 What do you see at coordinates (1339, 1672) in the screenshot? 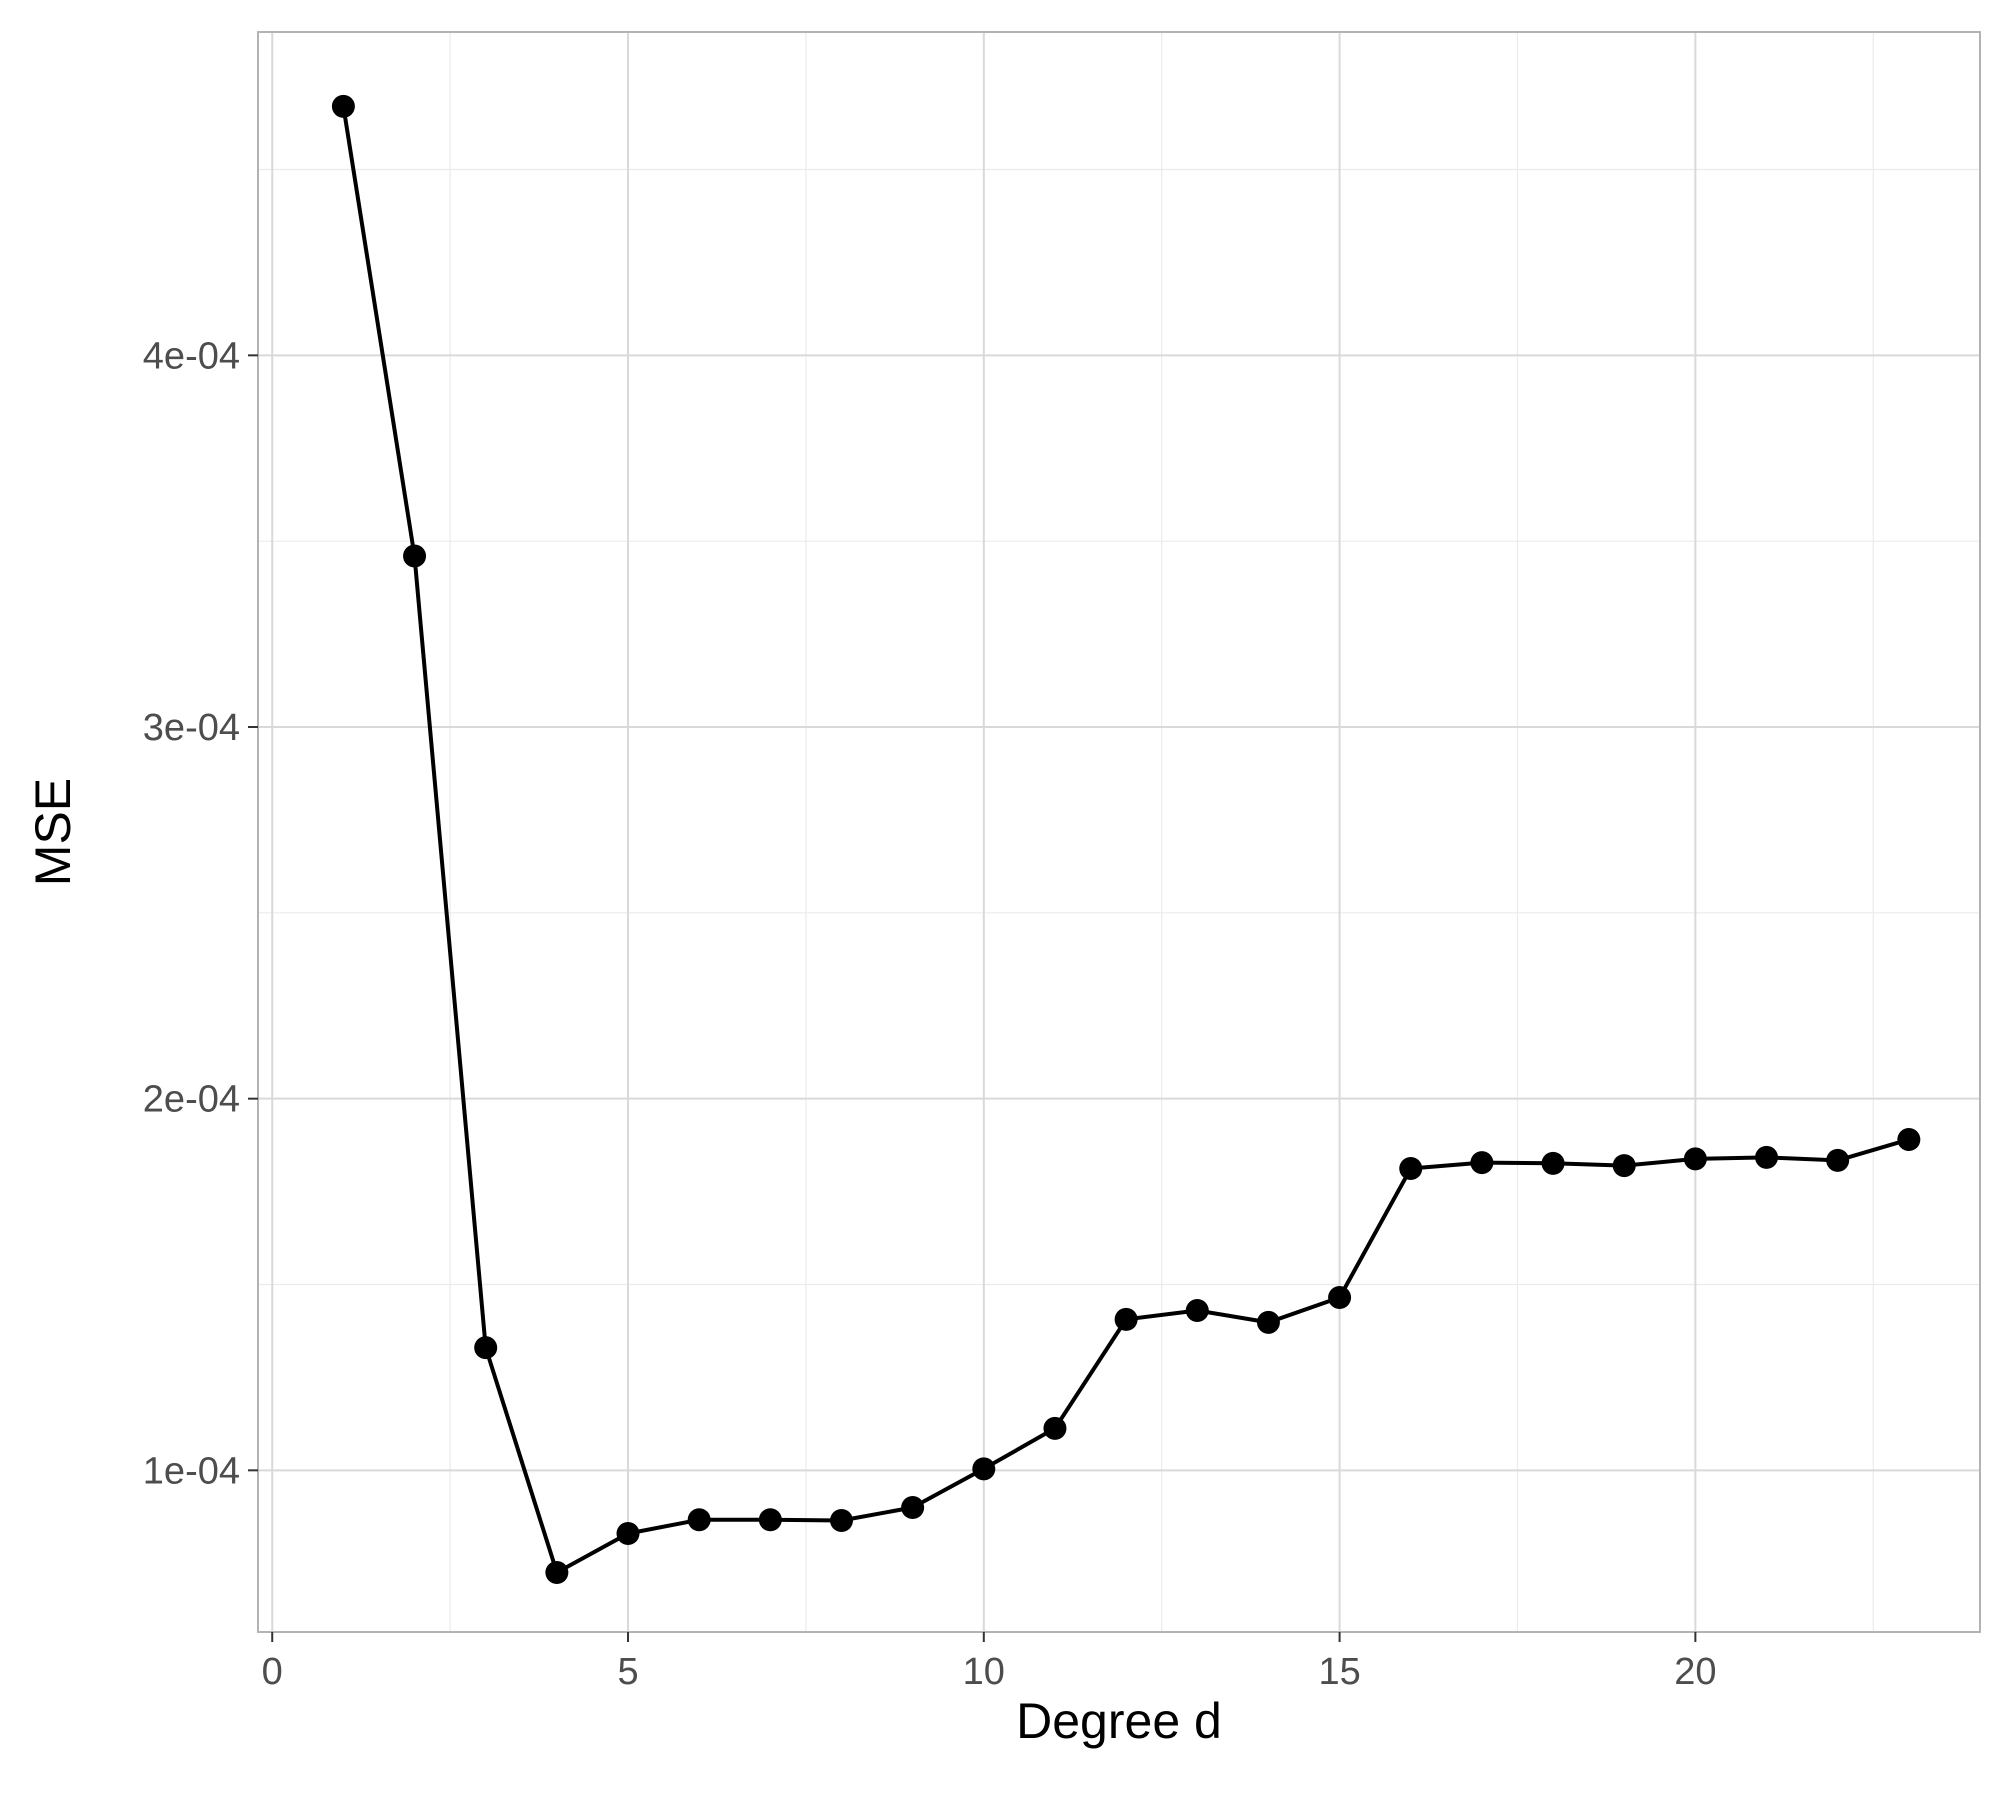
I see `x-tick-label: 15` at bounding box center [1339, 1672].